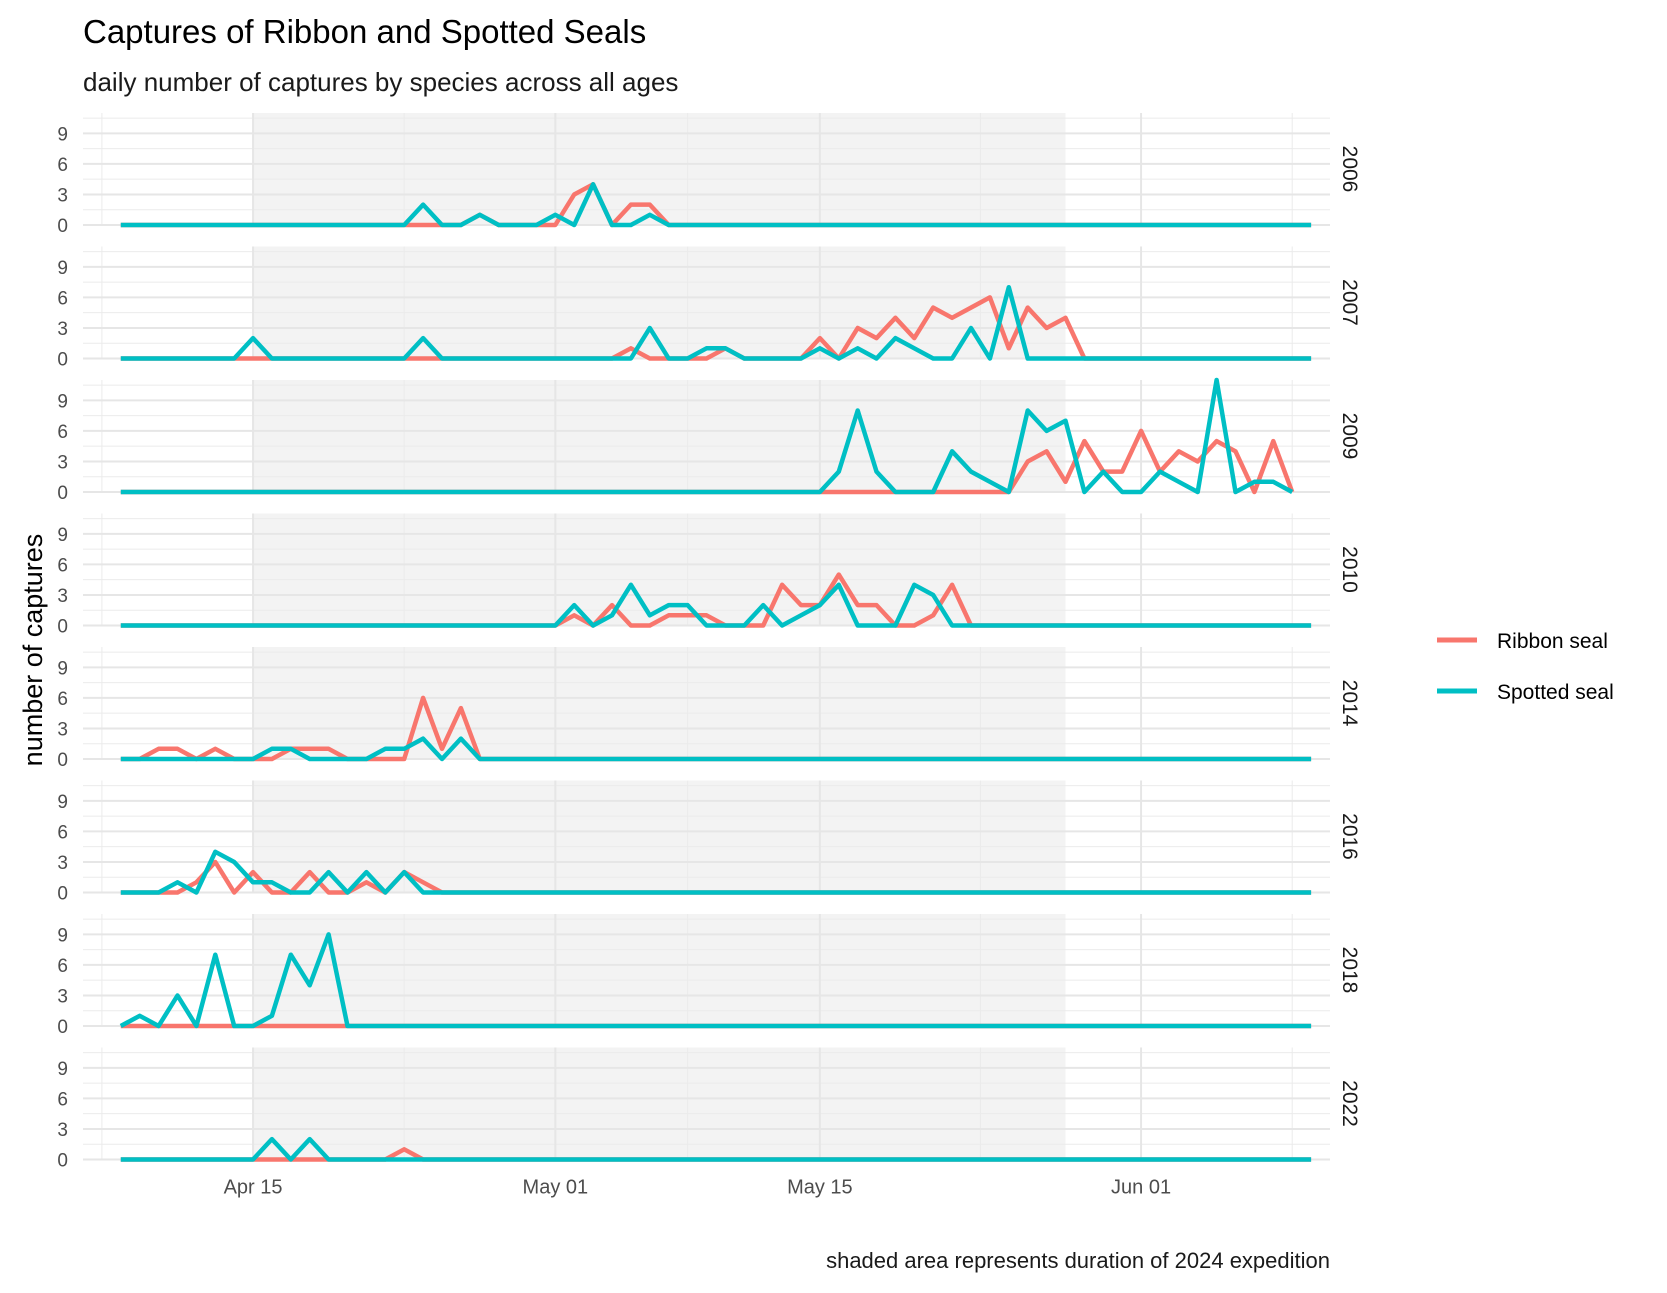  I want to click on facet-strip-label: 2007, so click(1349, 302).